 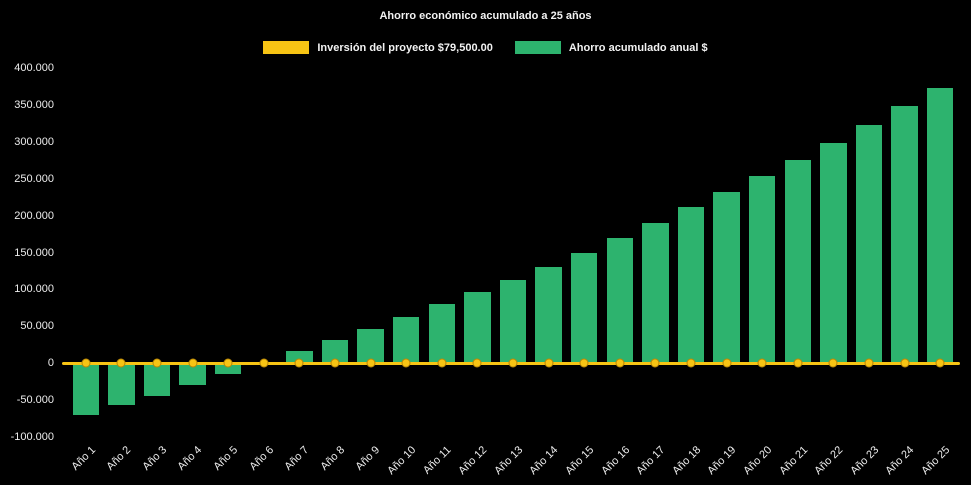 I want to click on x-axis-label: Año 11, so click(x=437, y=460).